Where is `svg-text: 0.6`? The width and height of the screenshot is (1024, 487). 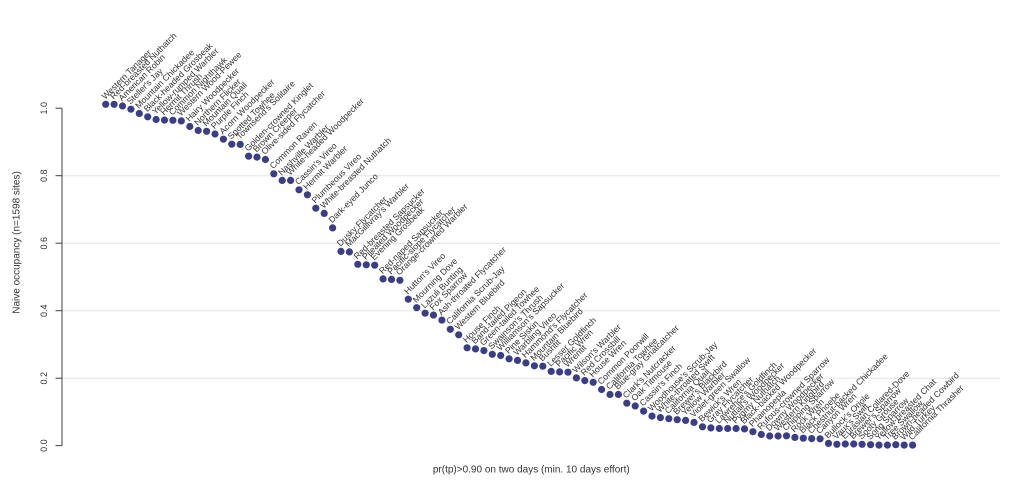
svg-text: 0.6 is located at coordinates (44, 243).